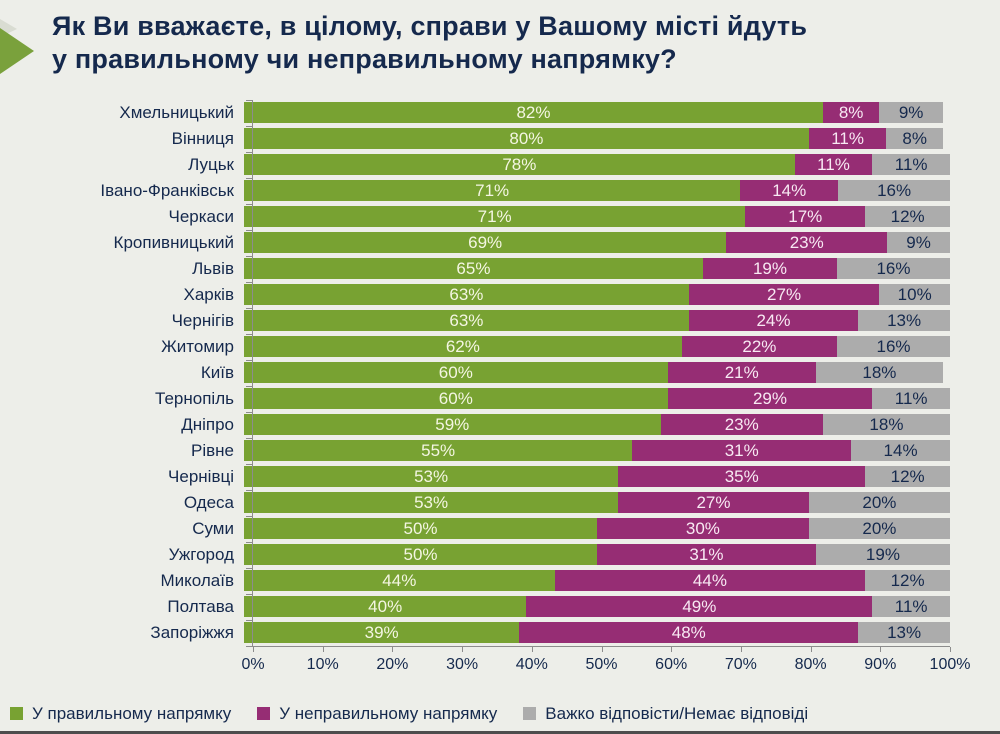  Describe the element at coordinates (886, 425) in the screenshot. I see `bar-segment-neutral: 18%` at that location.